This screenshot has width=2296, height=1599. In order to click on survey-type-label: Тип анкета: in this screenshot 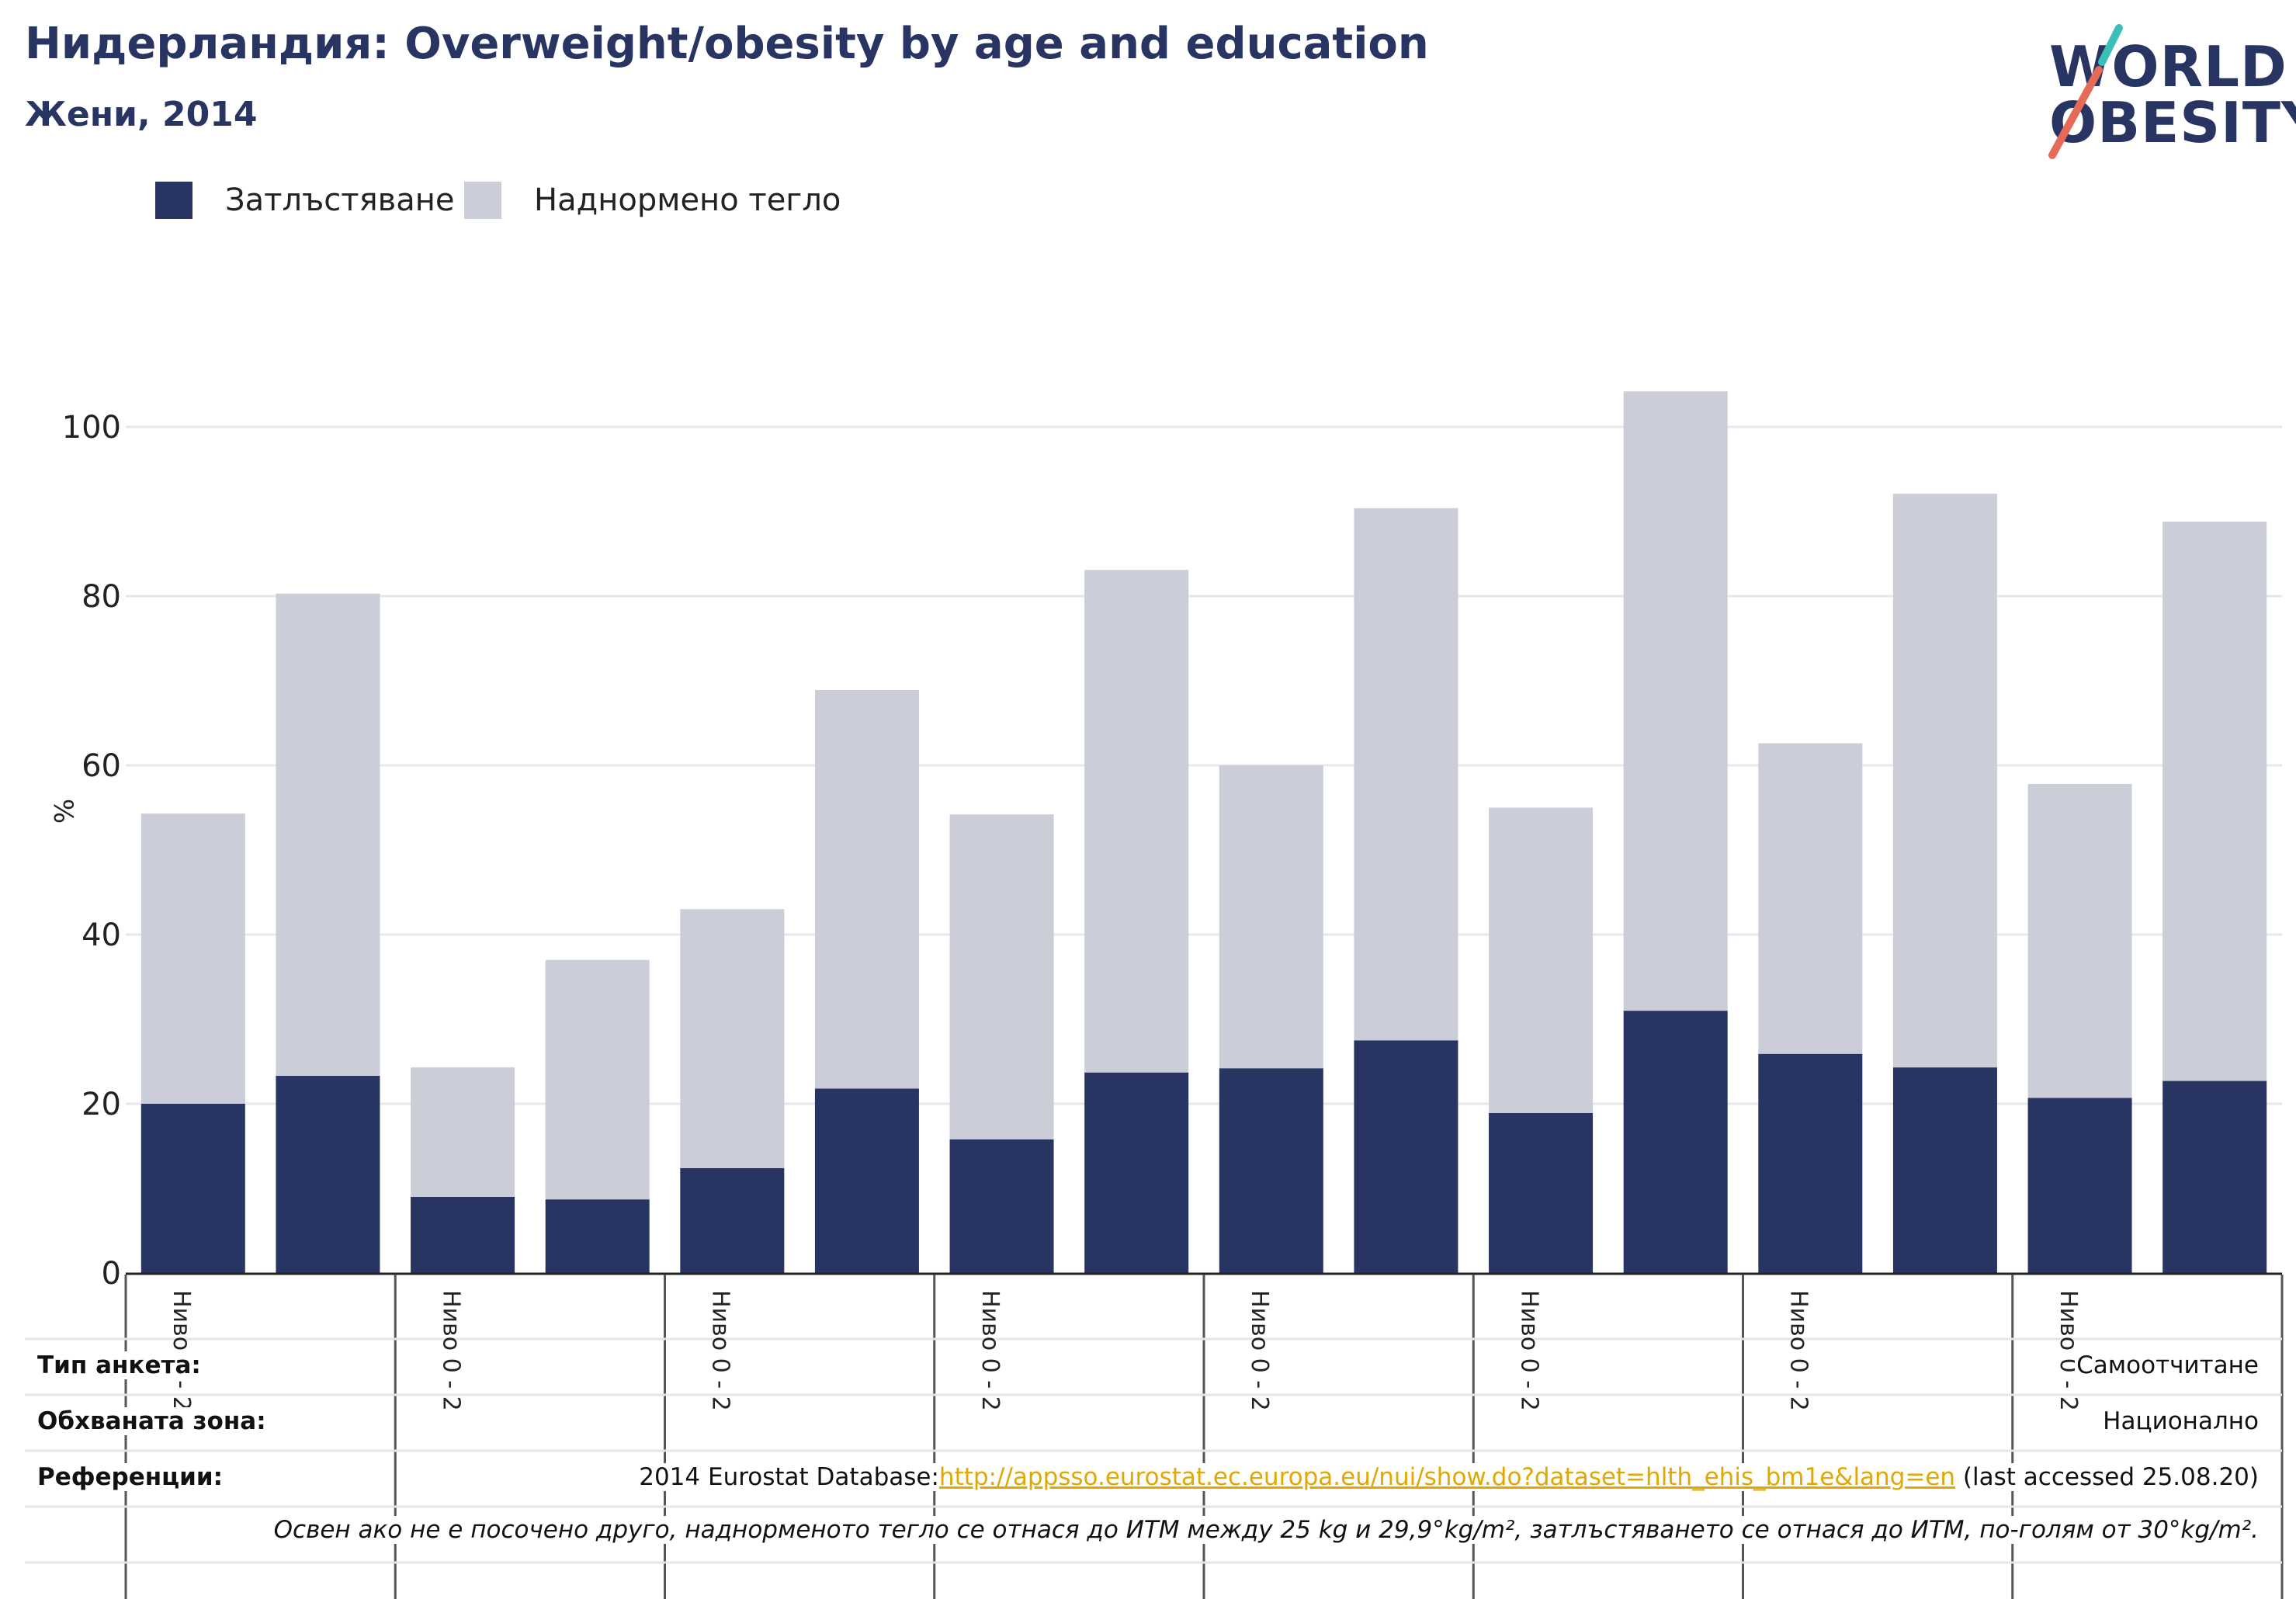, I will do `click(119, 1365)`.